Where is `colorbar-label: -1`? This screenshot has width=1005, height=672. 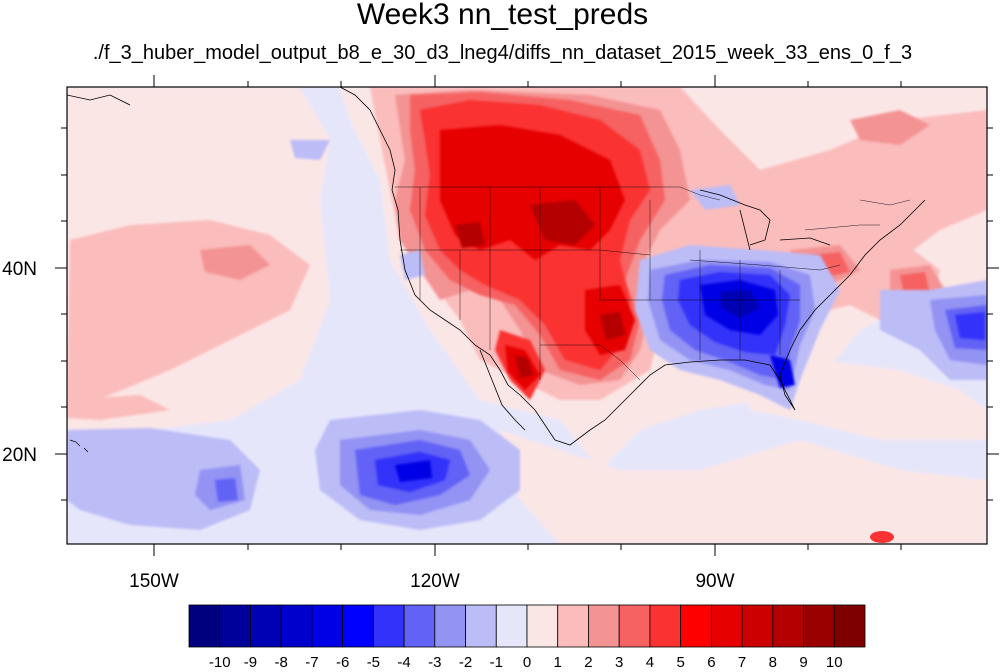 colorbar-label: -1 is located at coordinates (496, 662).